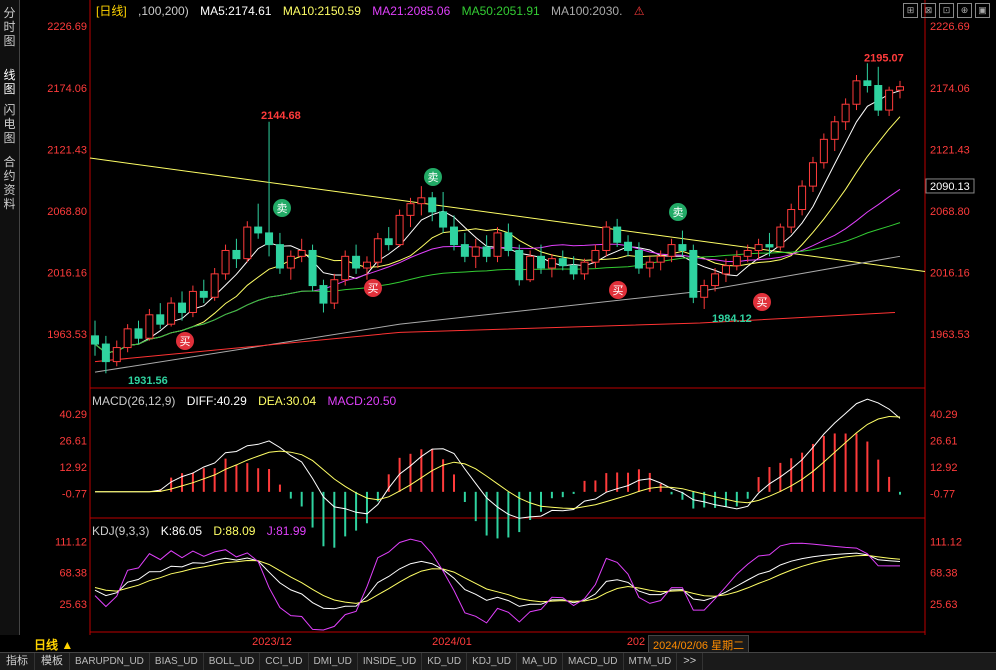  I want to click on window-controls: ⊞ ⊠ ⊡ ⊕ ▣, so click(946, 10).